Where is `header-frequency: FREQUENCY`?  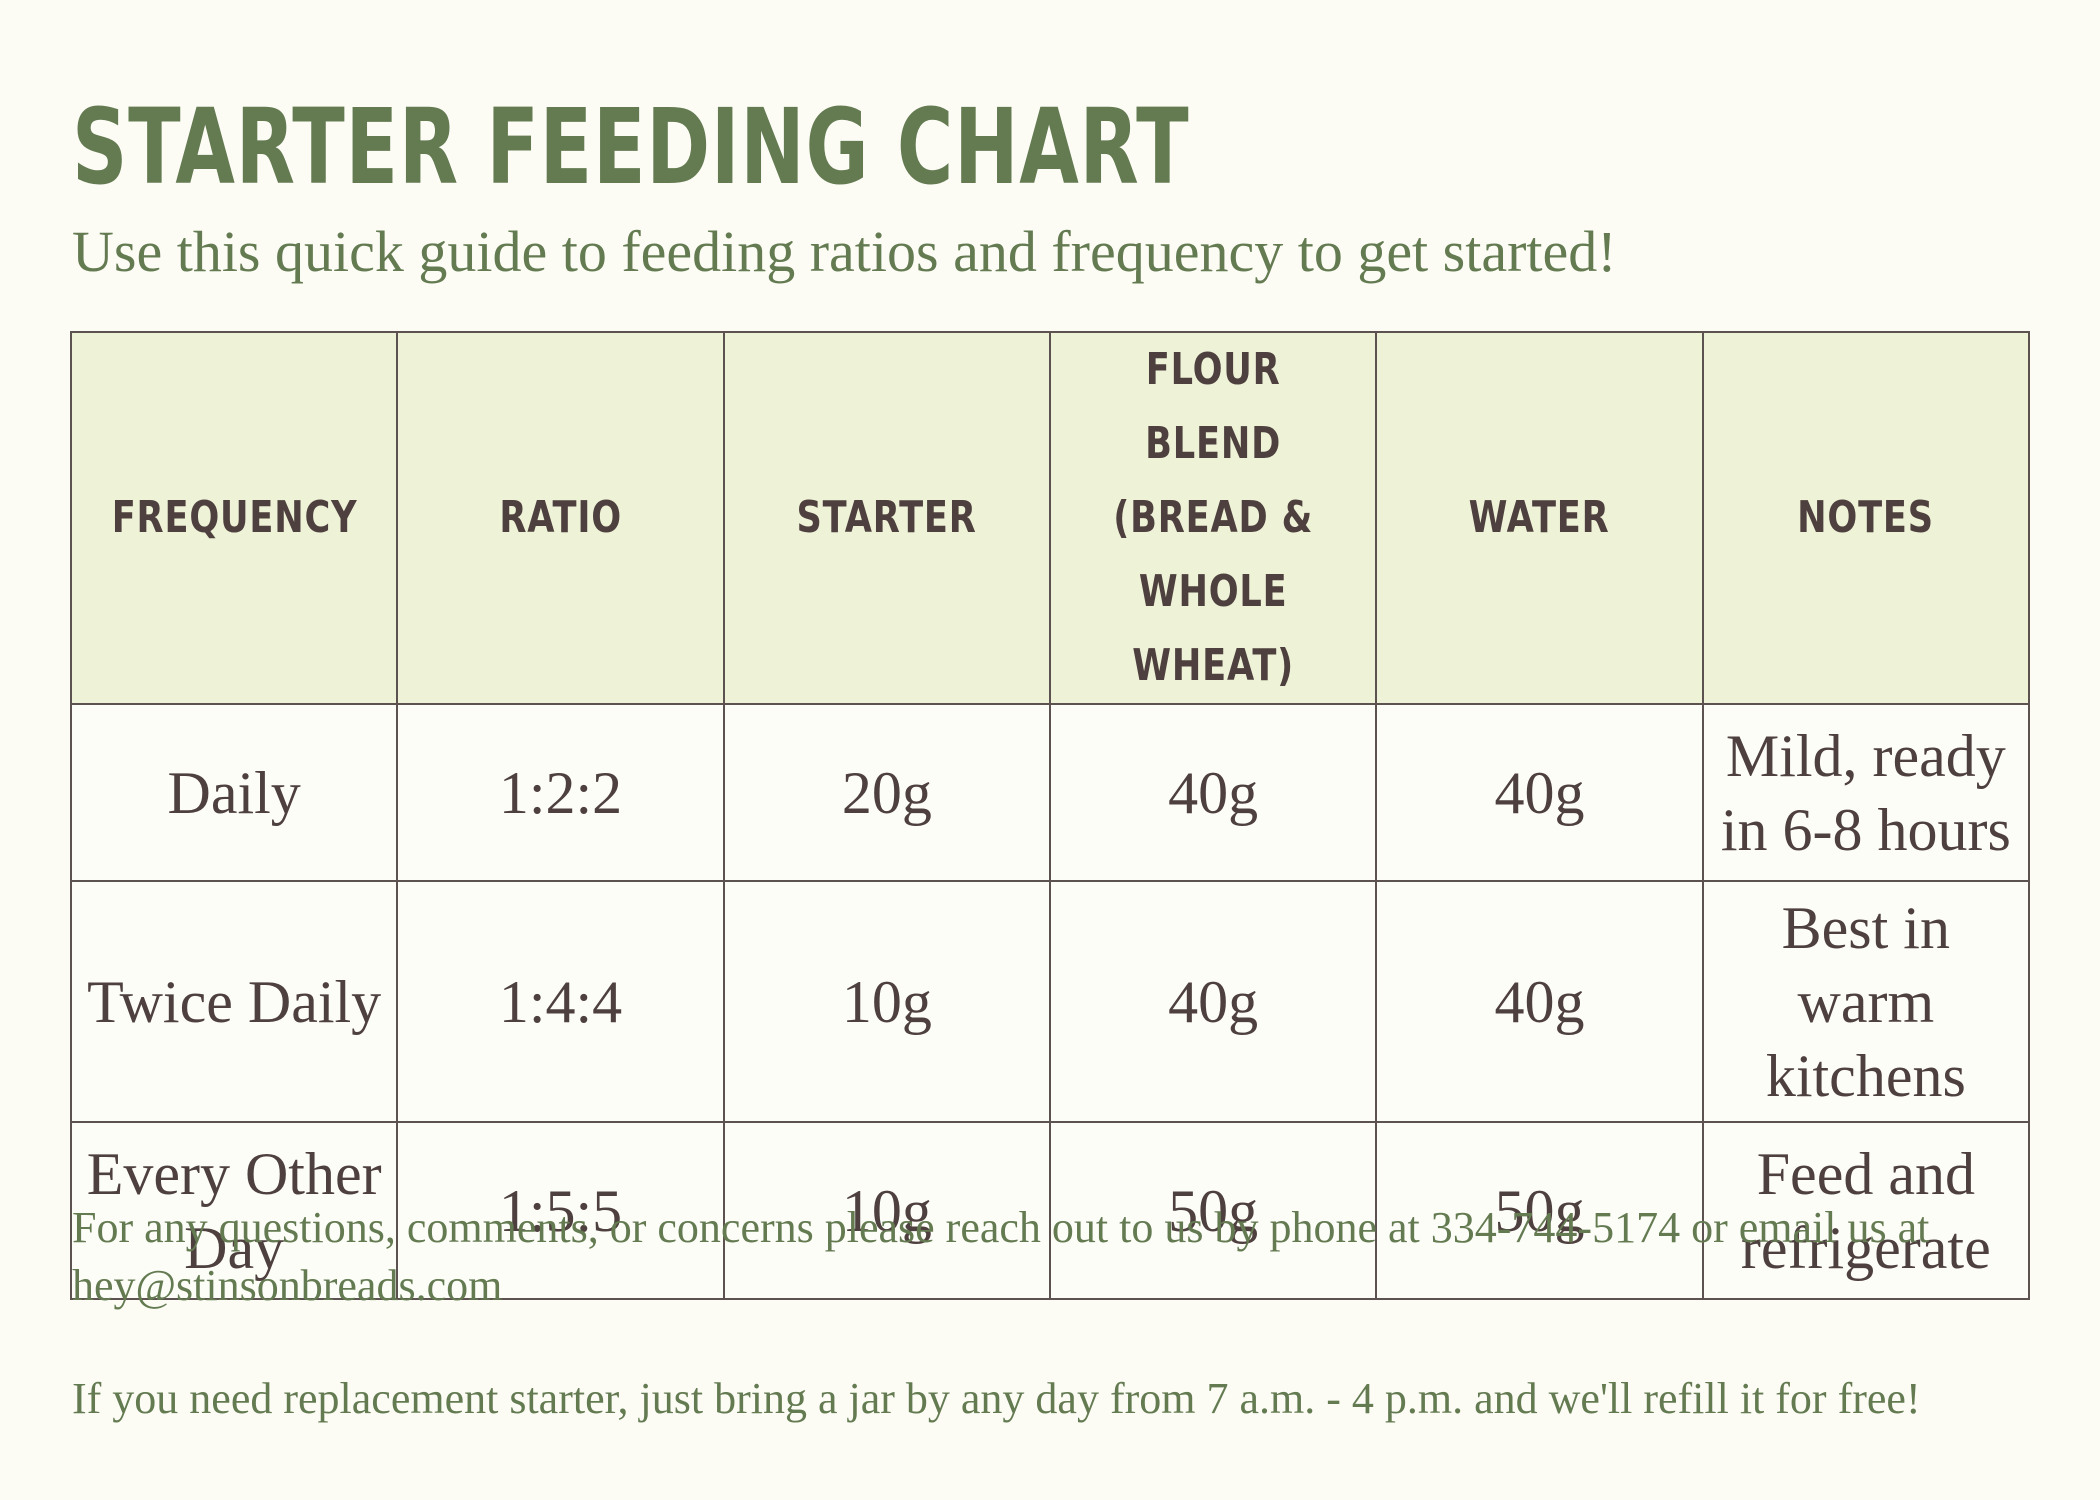 header-frequency: FREQUENCY is located at coordinates (234, 518).